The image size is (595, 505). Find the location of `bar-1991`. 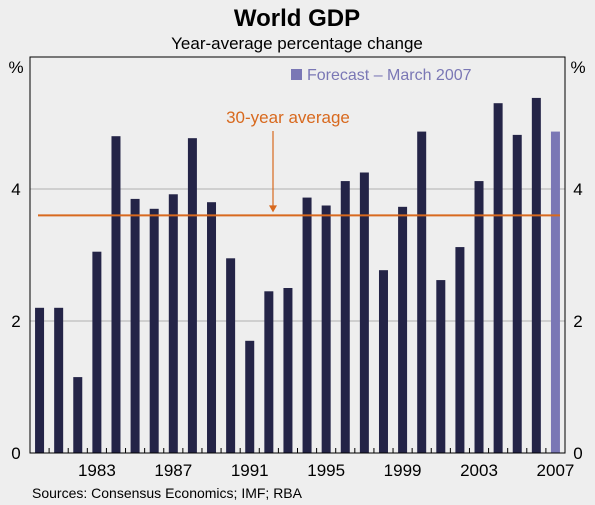

bar-1991 is located at coordinates (250, 396).